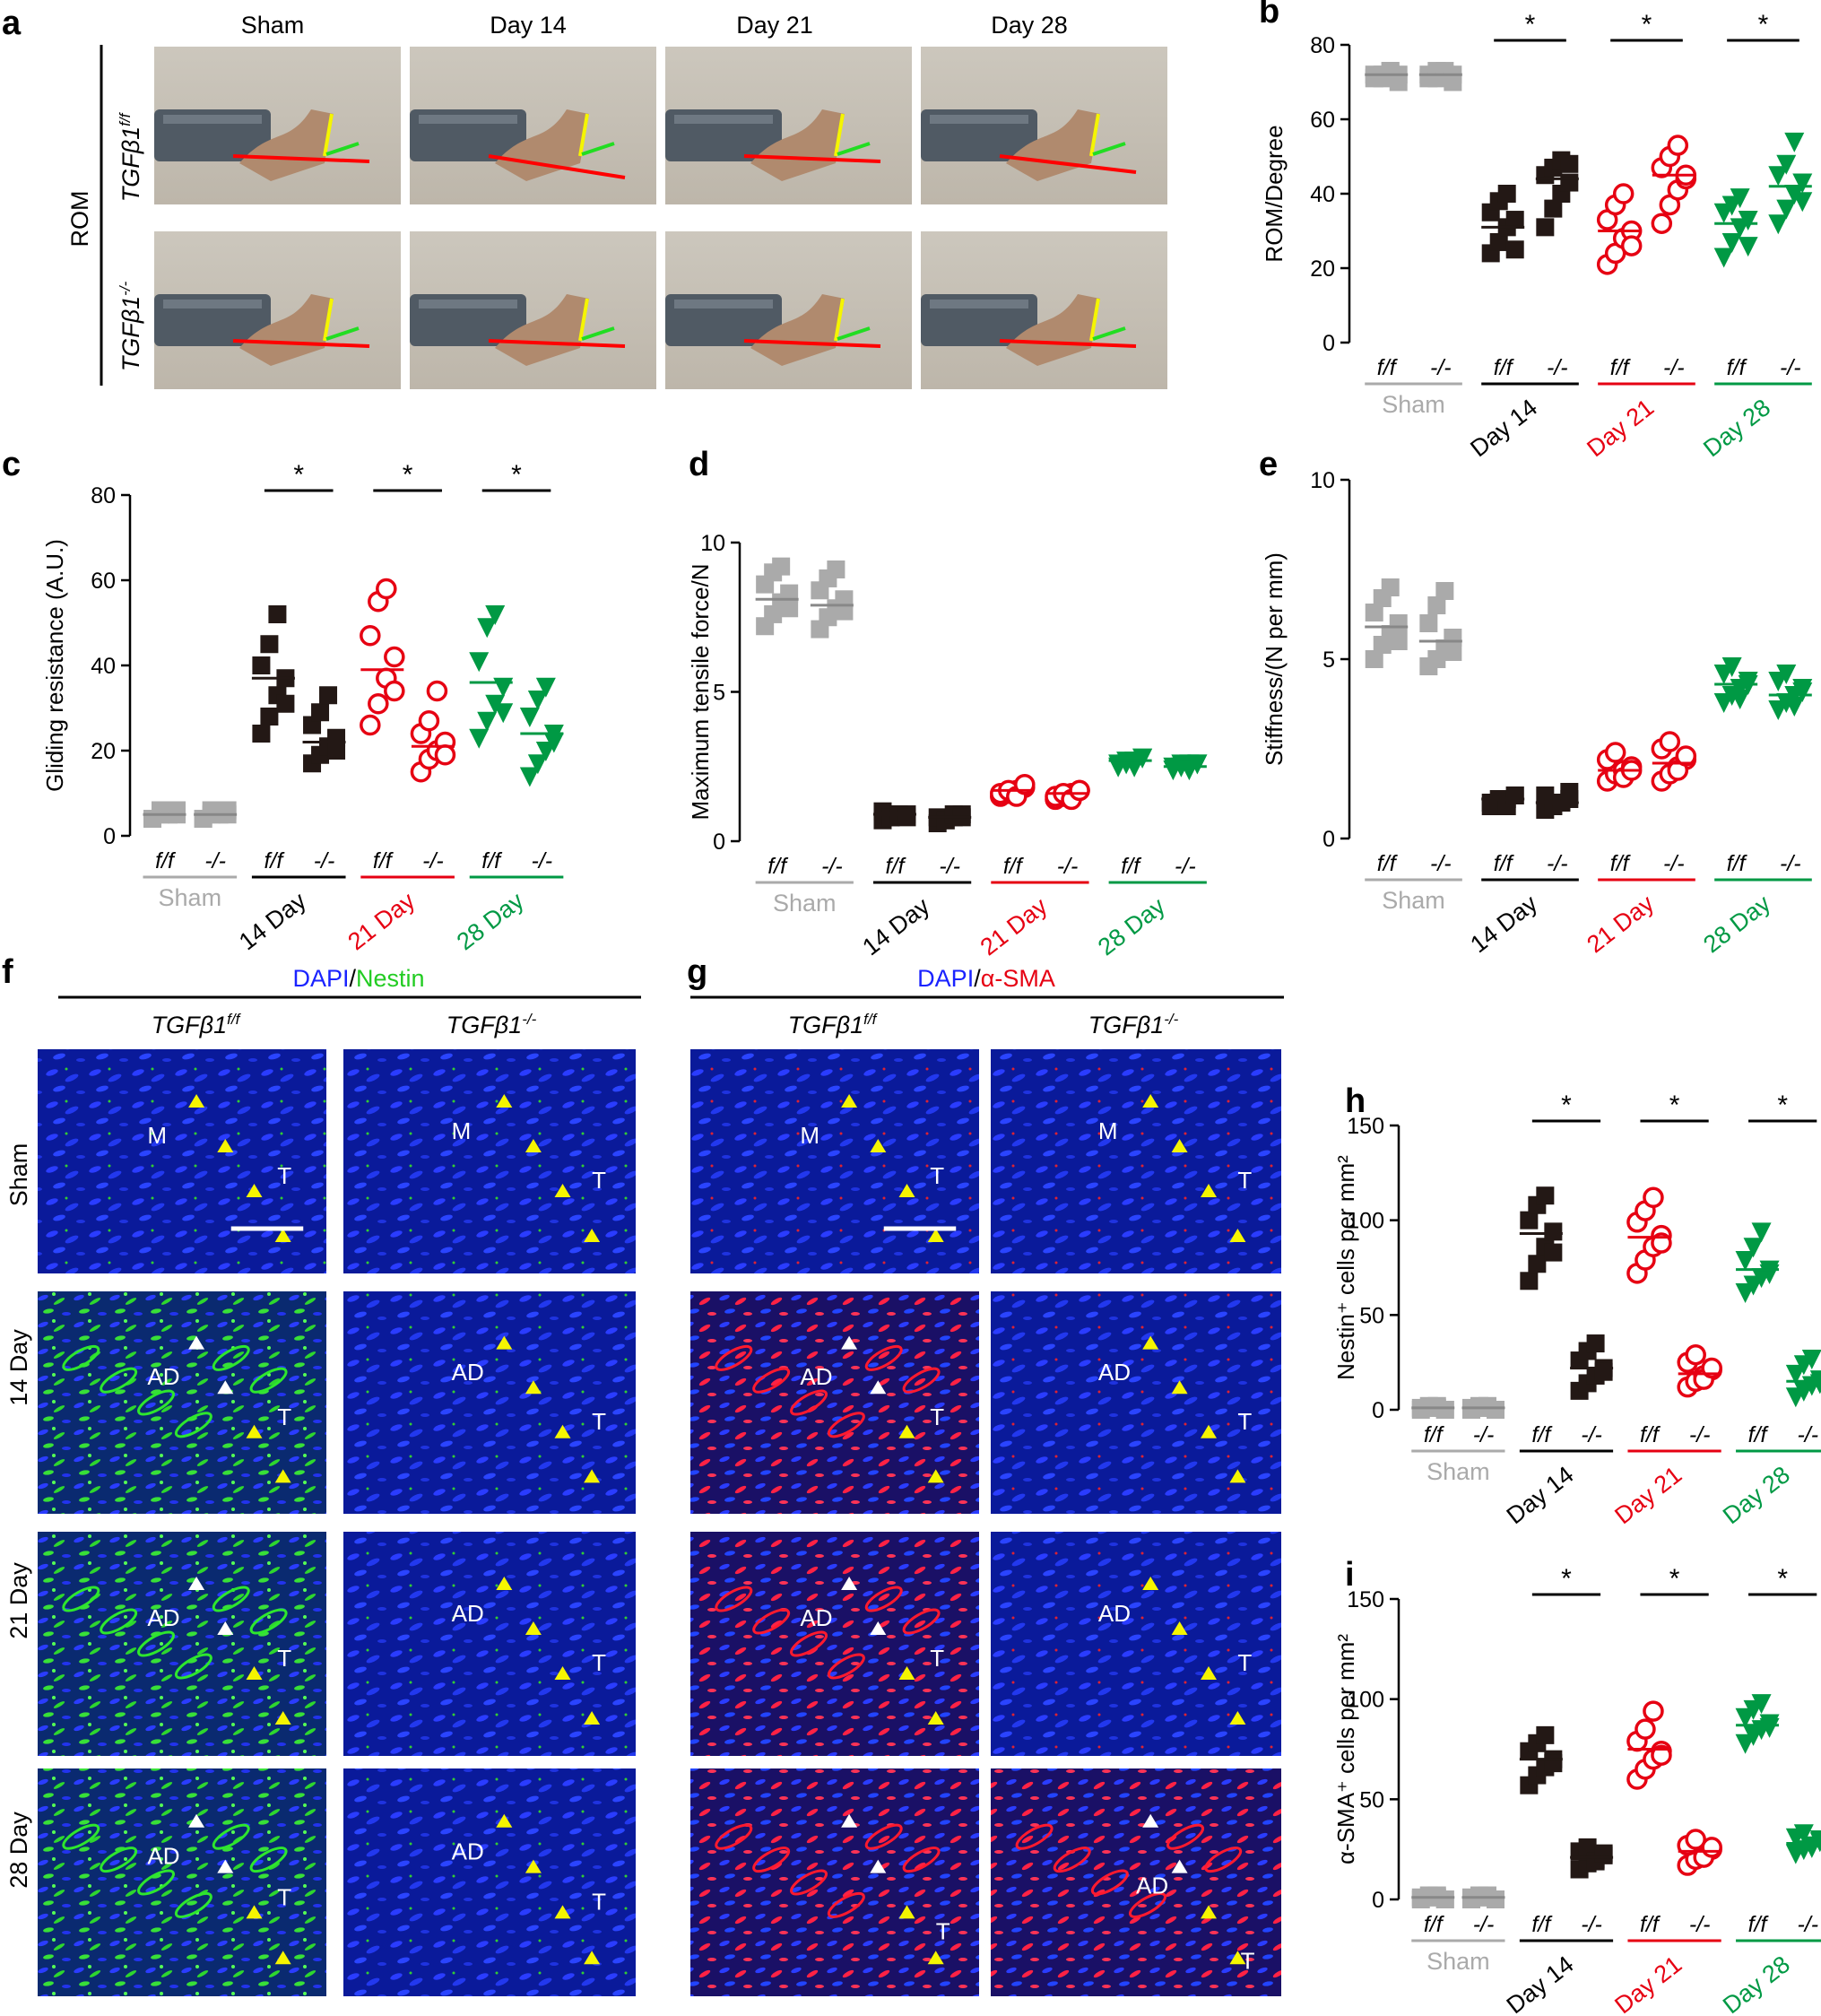 This screenshot has height=2016, width=1821. Describe the element at coordinates (1365, 1221) in the screenshot. I see `y-tick-label: 100` at that location.